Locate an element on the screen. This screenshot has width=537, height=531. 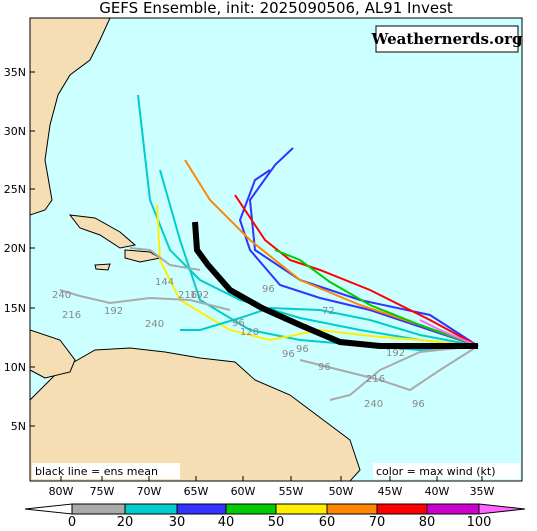
lat-label: 15N is located at coordinates (15, 308).